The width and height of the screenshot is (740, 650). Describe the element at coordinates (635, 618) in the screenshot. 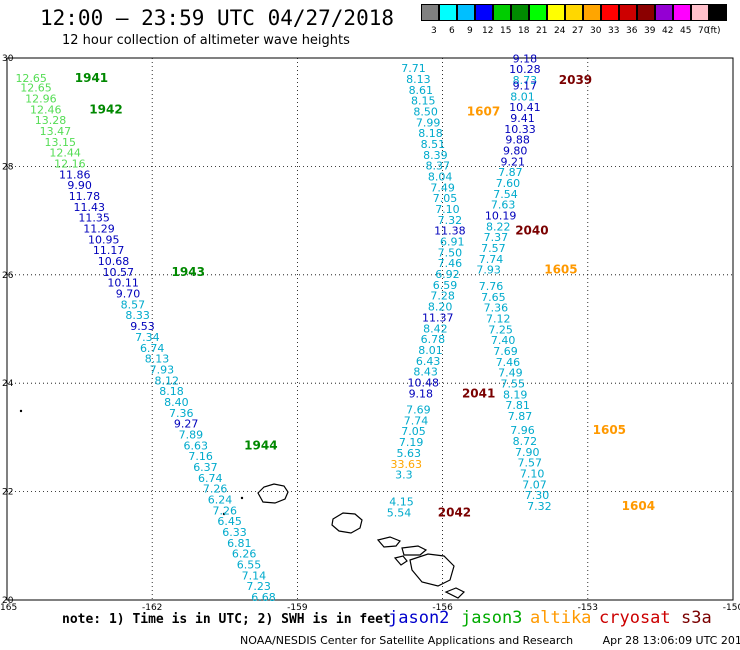

I see `legend-cryosat: cryosat` at that location.